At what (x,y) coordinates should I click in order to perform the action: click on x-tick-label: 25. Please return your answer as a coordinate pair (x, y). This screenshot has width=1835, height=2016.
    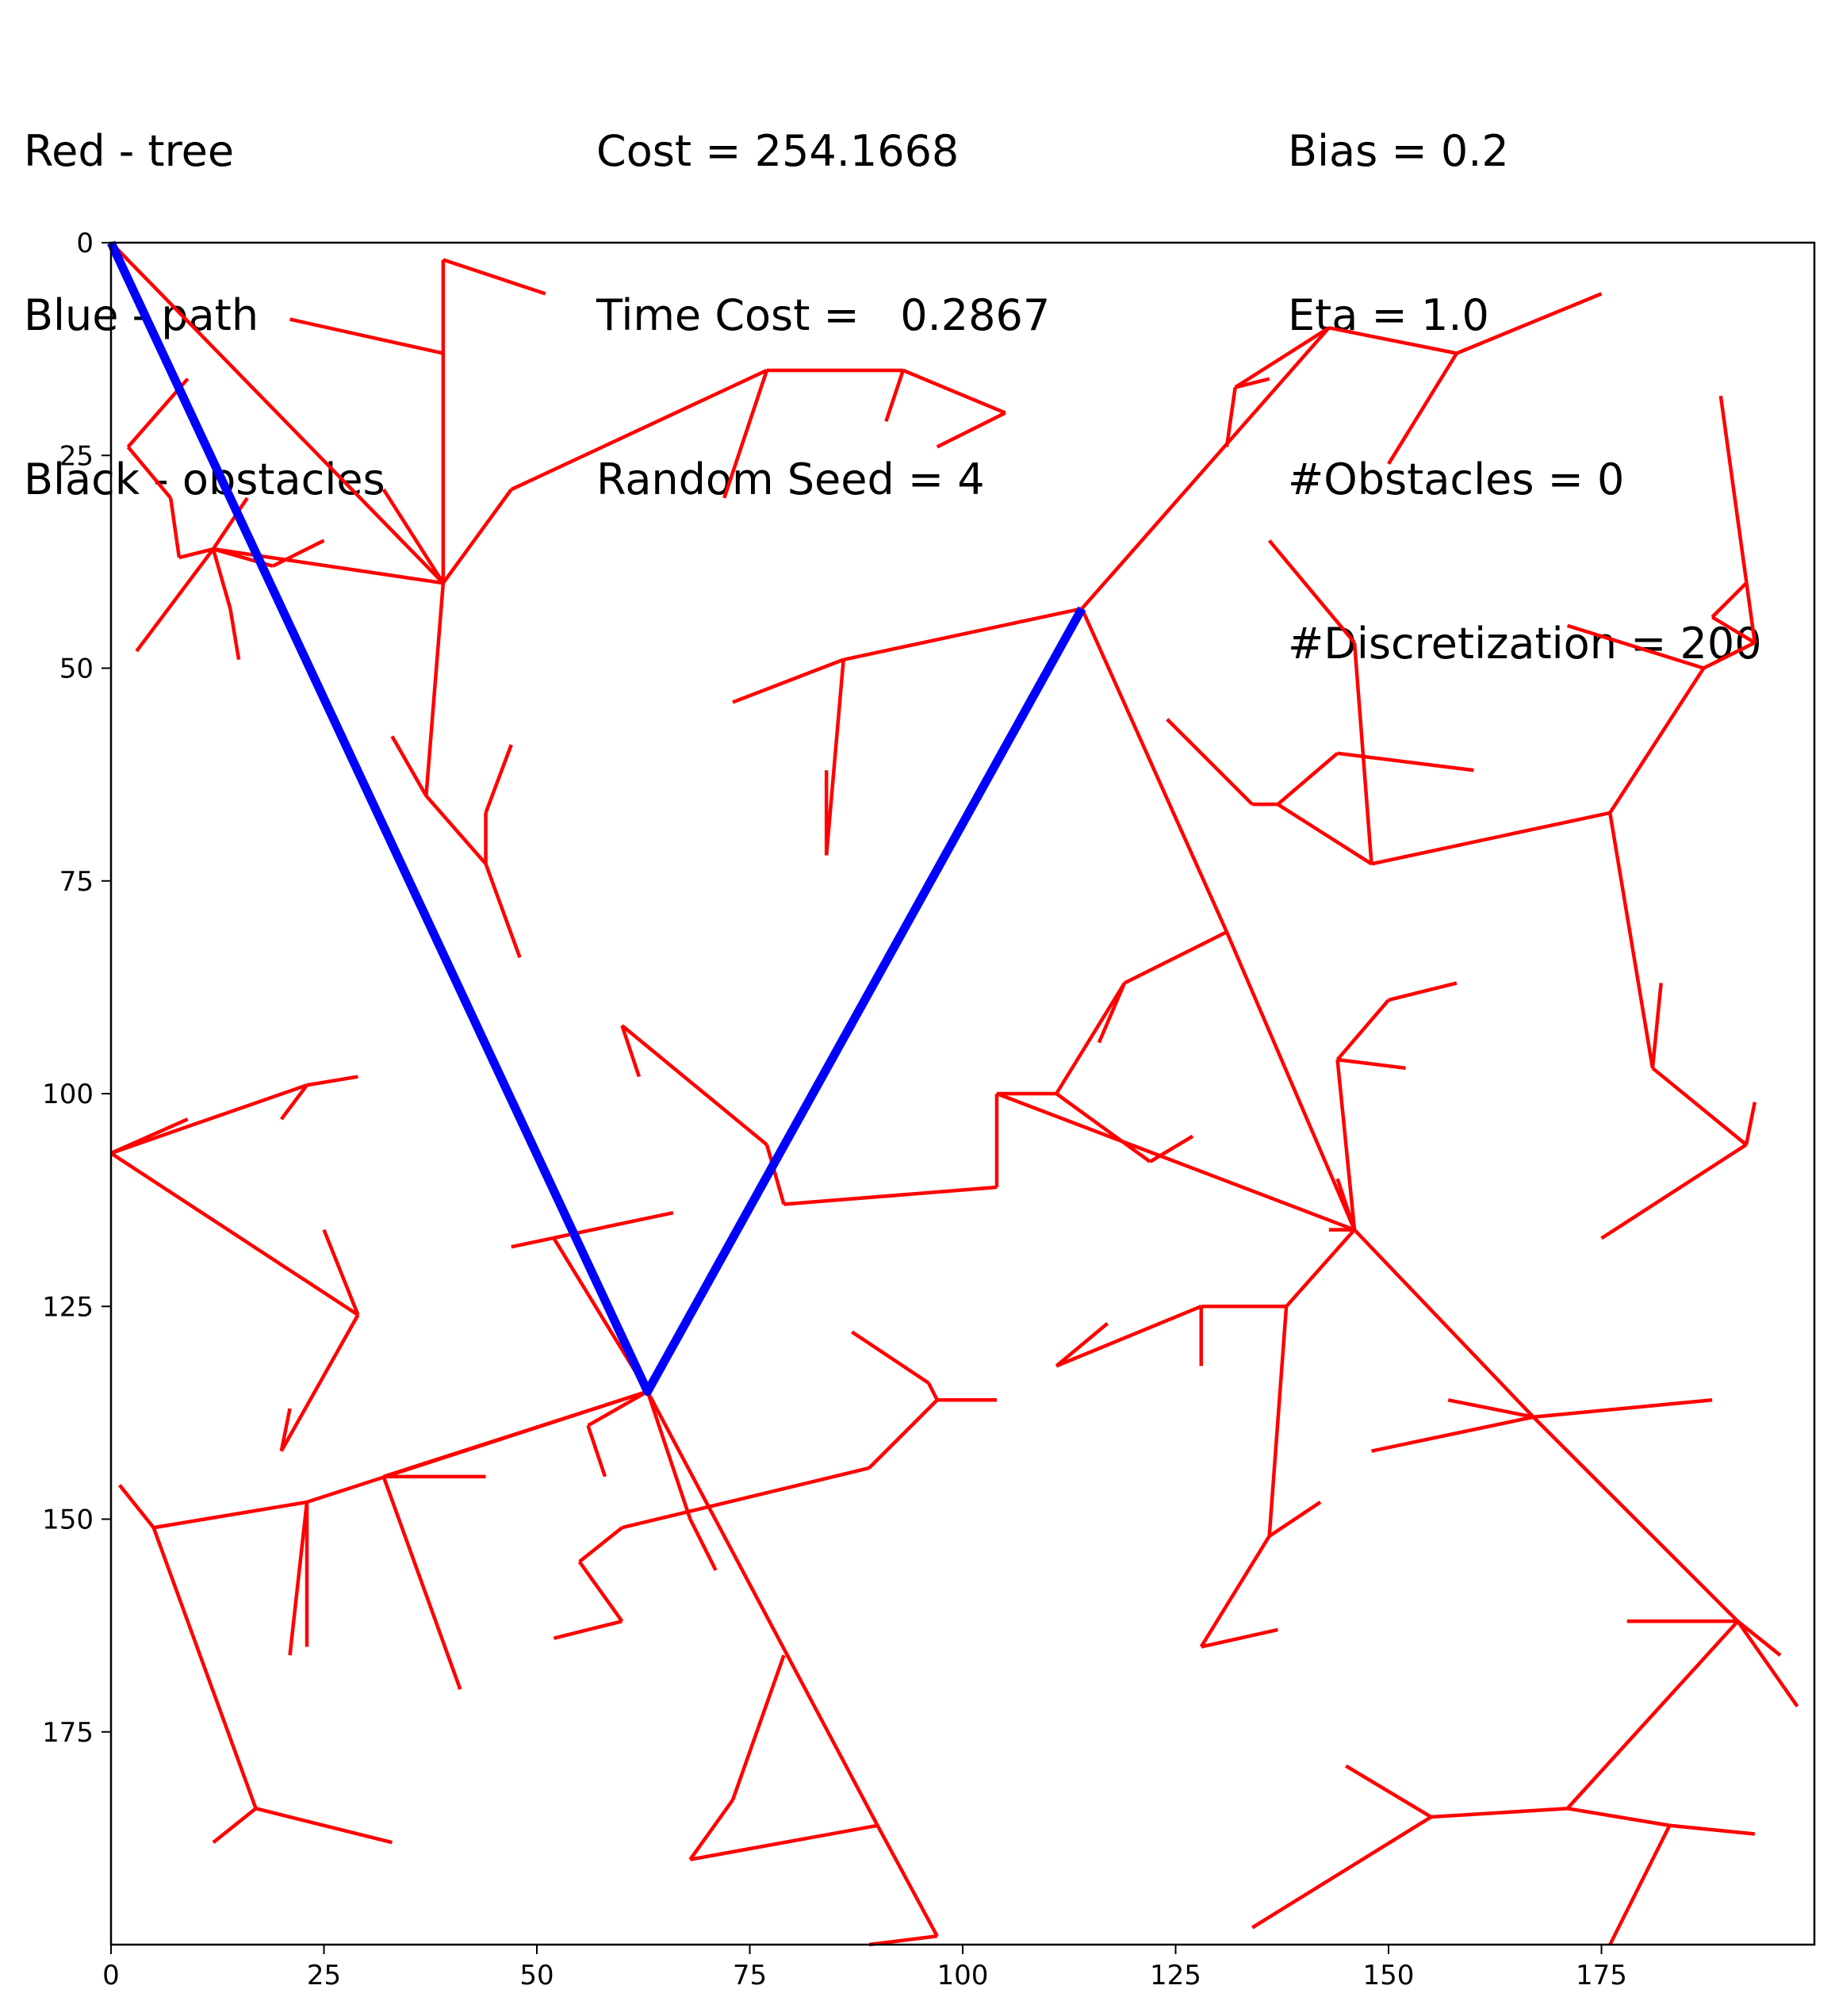
    Looking at the image, I should click on (324, 1975).